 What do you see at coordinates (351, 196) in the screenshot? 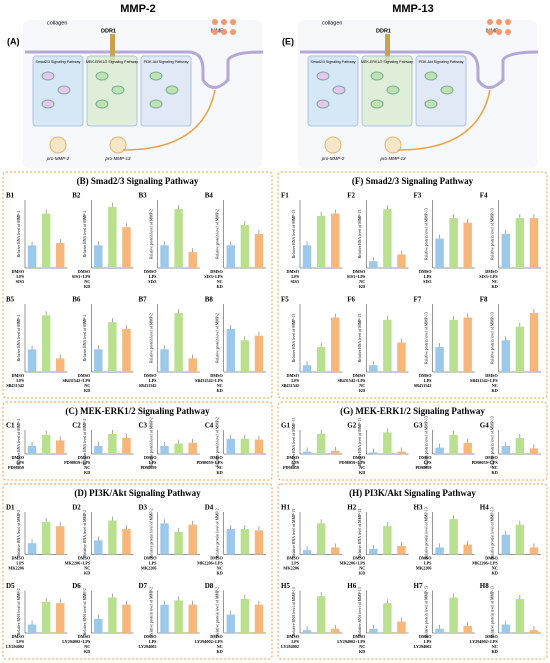
I see `chart-label: F2` at bounding box center [351, 196].